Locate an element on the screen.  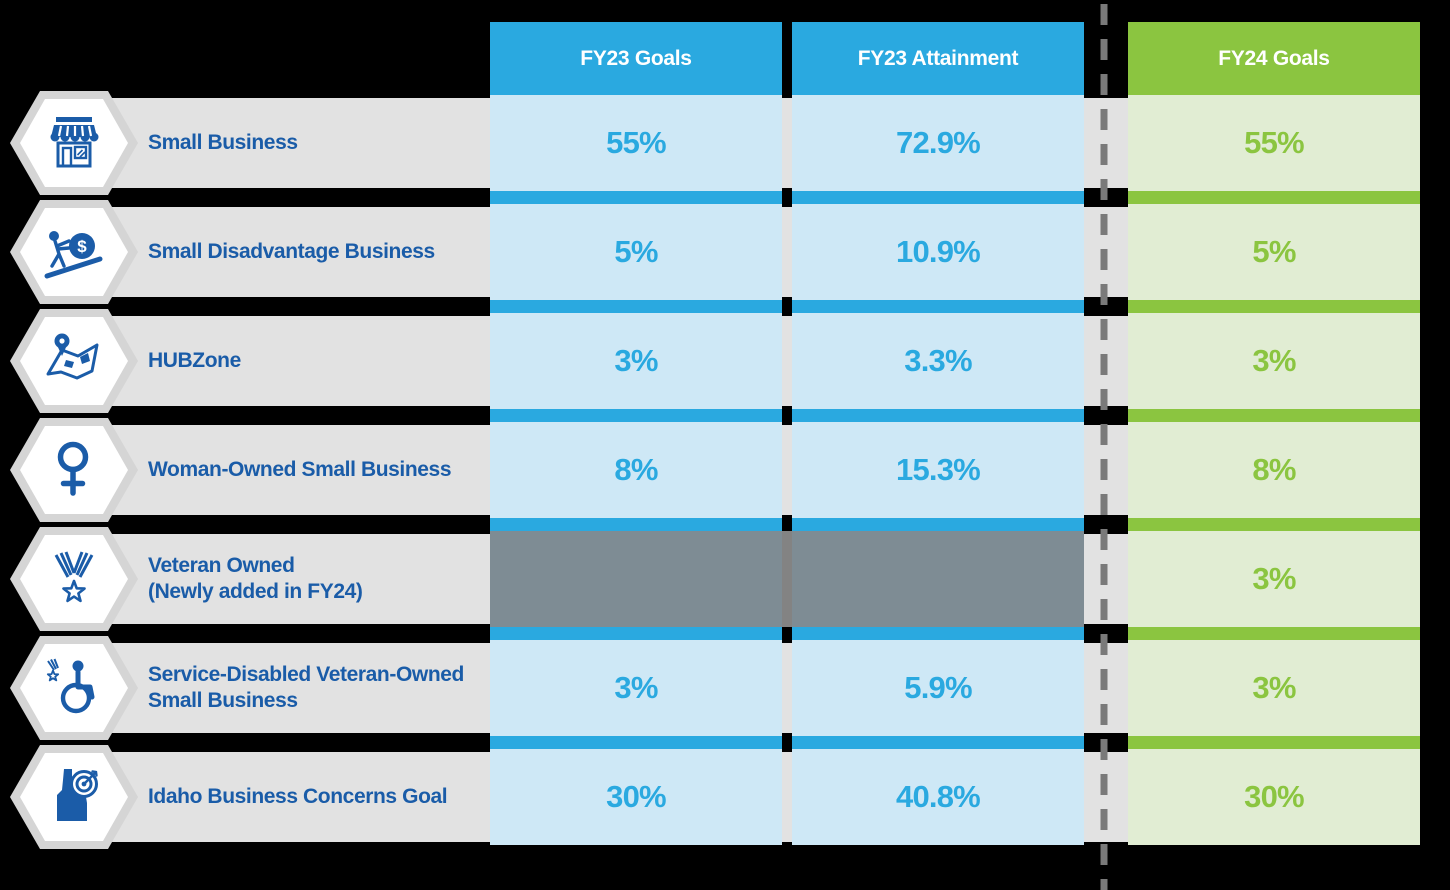
row-label-line1: Woman-Owned Small Business is located at coordinates (300, 469).